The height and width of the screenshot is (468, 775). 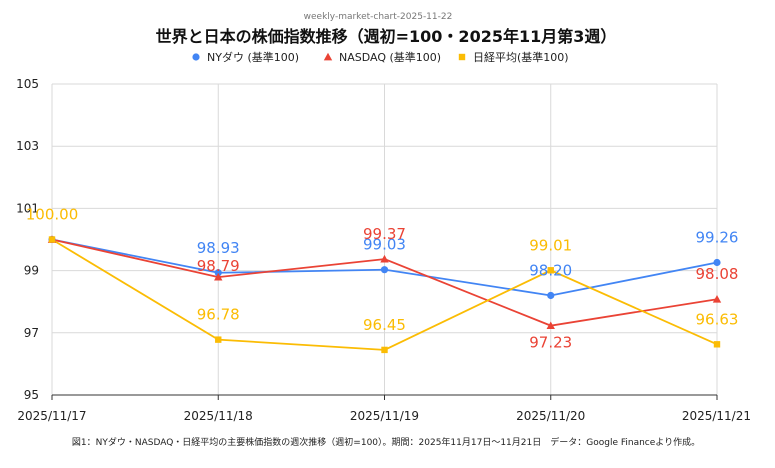 I want to click on data-label: 99.37, so click(x=384, y=234).